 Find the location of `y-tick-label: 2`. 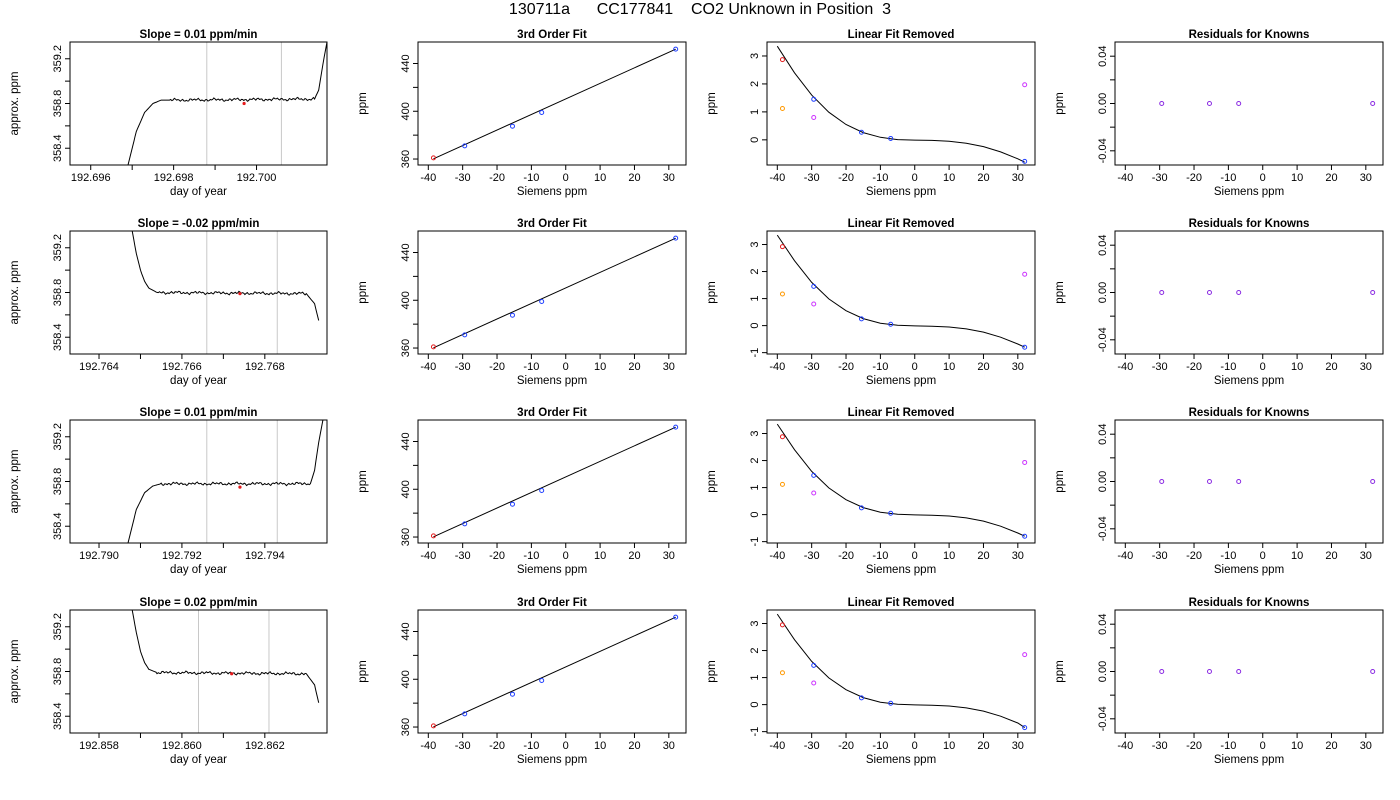

y-tick-label: 2 is located at coordinates (755, 84).